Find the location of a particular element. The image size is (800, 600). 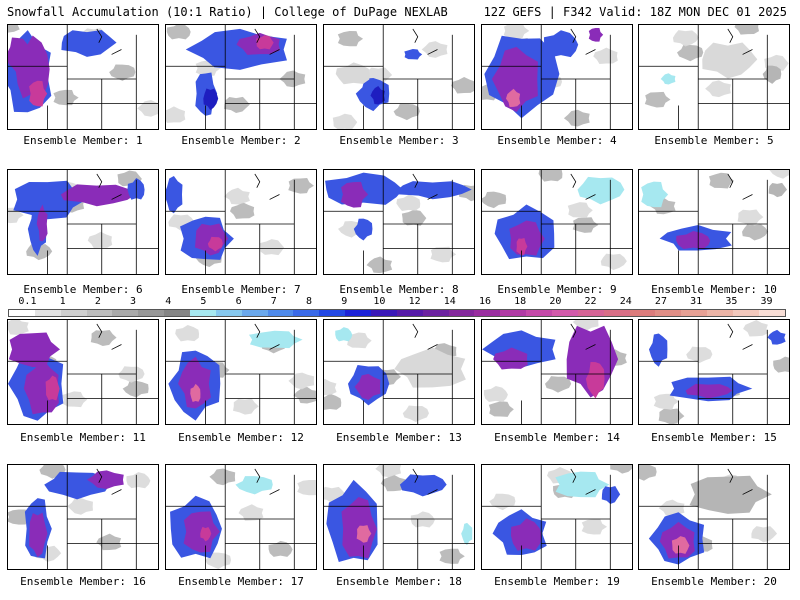

ensemble-member-caption: Ensemble Member: 2 is located at coordinates (241, 140).